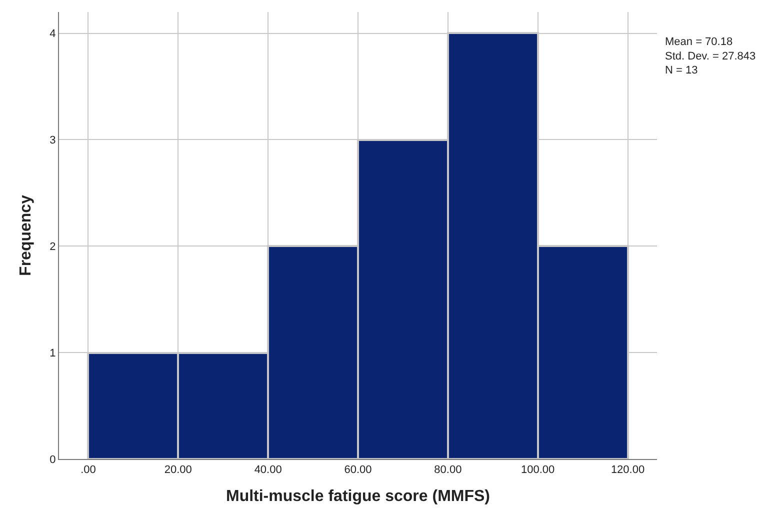 This screenshot has width=767, height=514. What do you see at coordinates (53, 140) in the screenshot?
I see `y-tick-label: 3` at bounding box center [53, 140].